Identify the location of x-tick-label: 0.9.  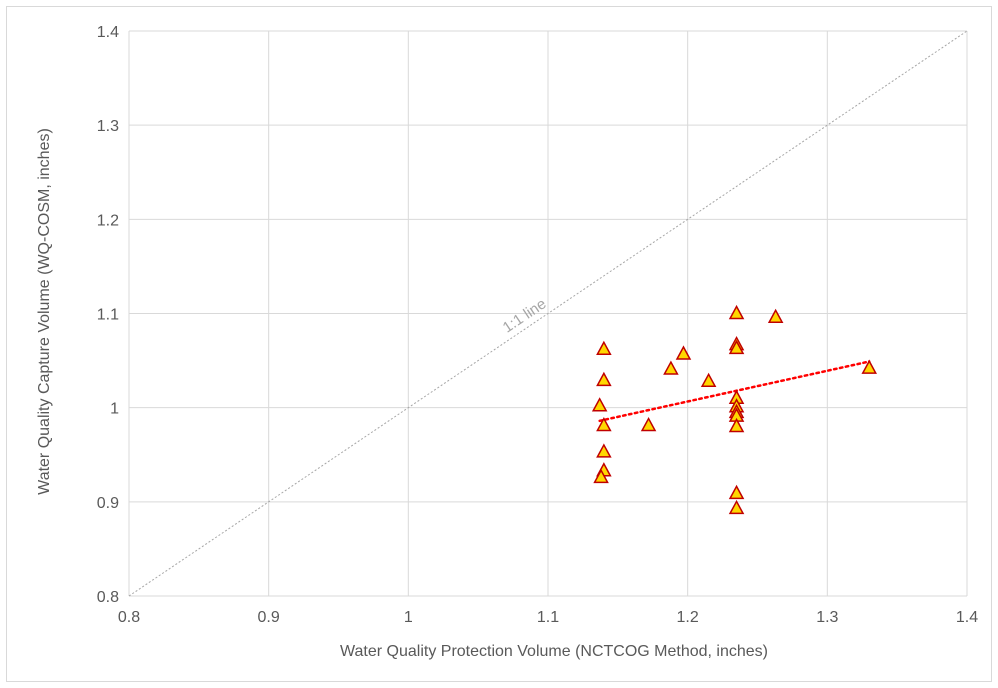
(269, 617).